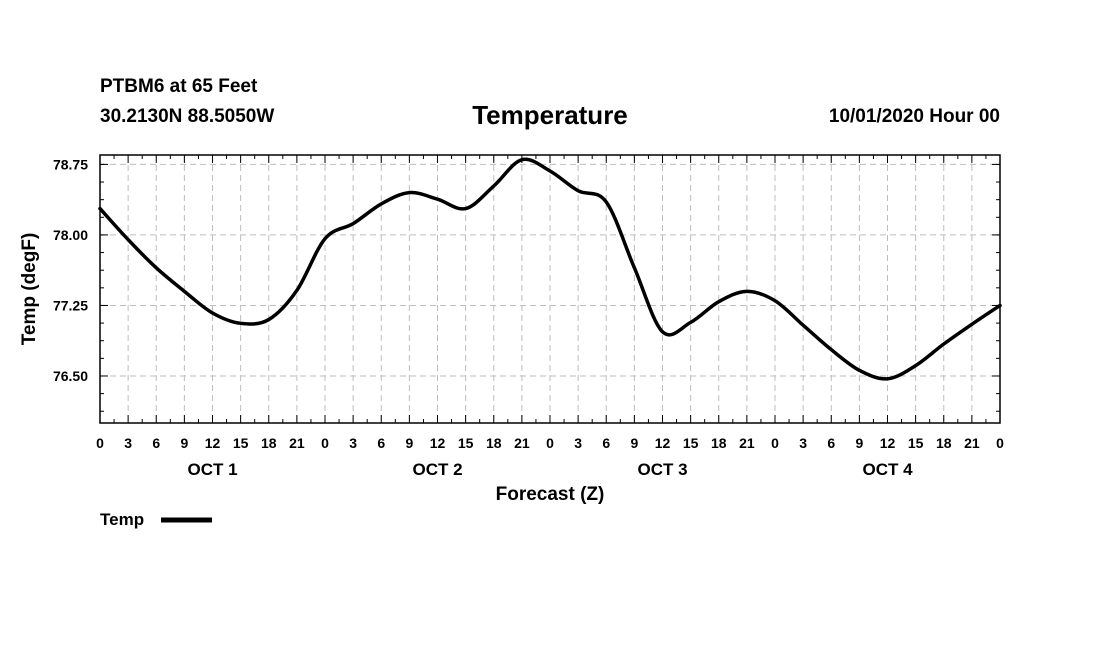 This screenshot has width=1100, height=650. Describe the element at coordinates (662, 469) in the screenshot. I see `day-label: OCT 3` at that location.